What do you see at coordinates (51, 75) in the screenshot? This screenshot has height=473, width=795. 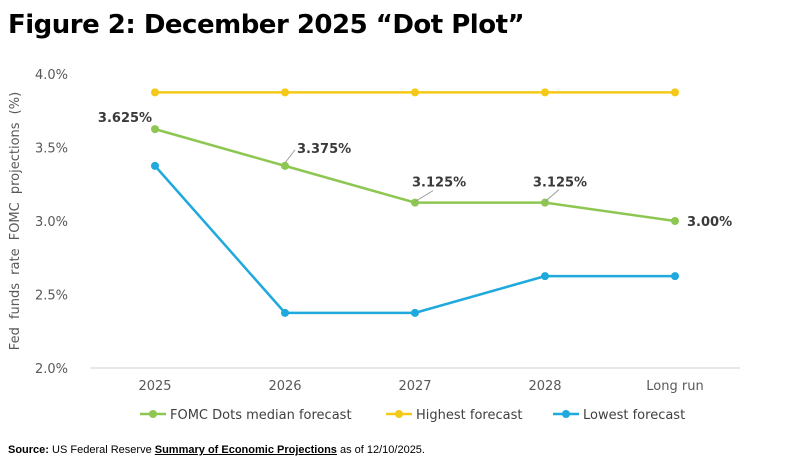 I see `y-tick-label: 4.0%` at bounding box center [51, 75].